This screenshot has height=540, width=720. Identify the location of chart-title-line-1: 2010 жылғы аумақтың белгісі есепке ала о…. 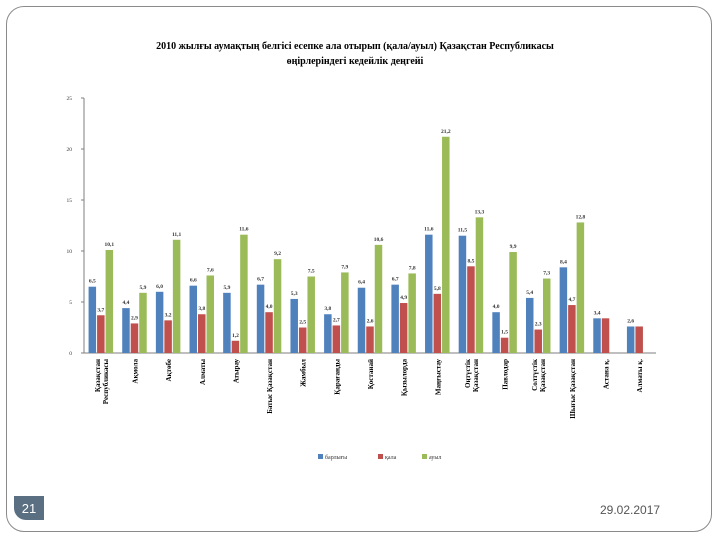
(355, 46).